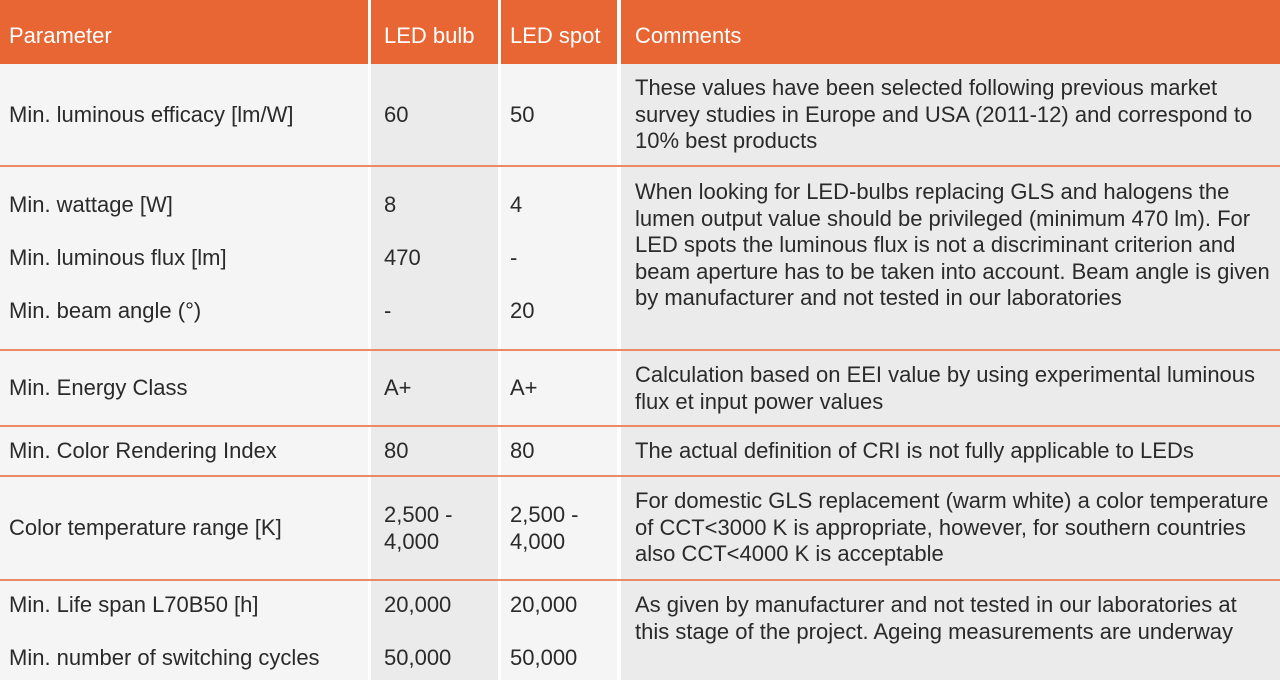  What do you see at coordinates (388, 310) in the screenshot?
I see `led-bulb-value: -` at bounding box center [388, 310].